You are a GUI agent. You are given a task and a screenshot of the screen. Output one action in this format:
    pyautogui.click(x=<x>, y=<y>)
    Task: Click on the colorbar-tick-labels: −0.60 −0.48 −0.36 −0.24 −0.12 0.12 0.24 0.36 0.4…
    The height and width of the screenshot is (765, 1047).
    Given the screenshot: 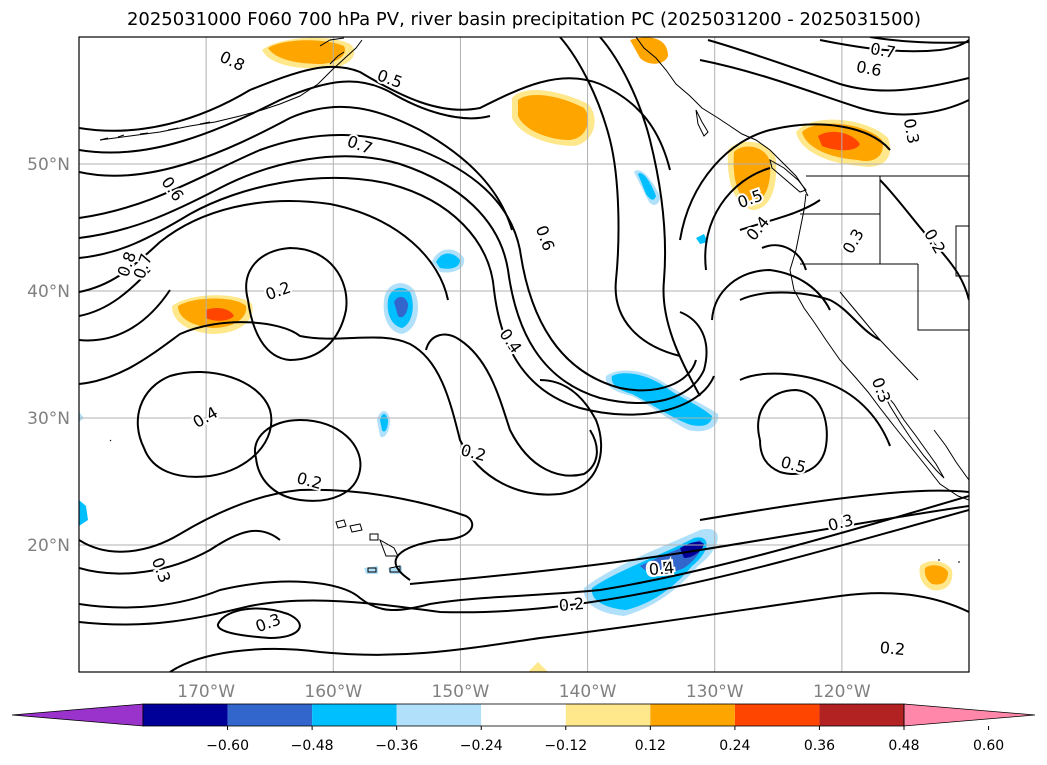 What is the action you would take?
    pyautogui.click(x=605, y=740)
    